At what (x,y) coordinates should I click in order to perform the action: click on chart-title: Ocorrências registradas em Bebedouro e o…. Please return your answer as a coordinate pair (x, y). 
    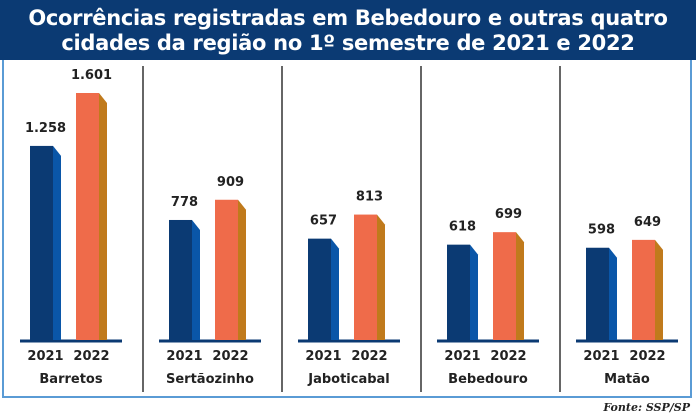
    Looking at the image, I should click on (348, 30).